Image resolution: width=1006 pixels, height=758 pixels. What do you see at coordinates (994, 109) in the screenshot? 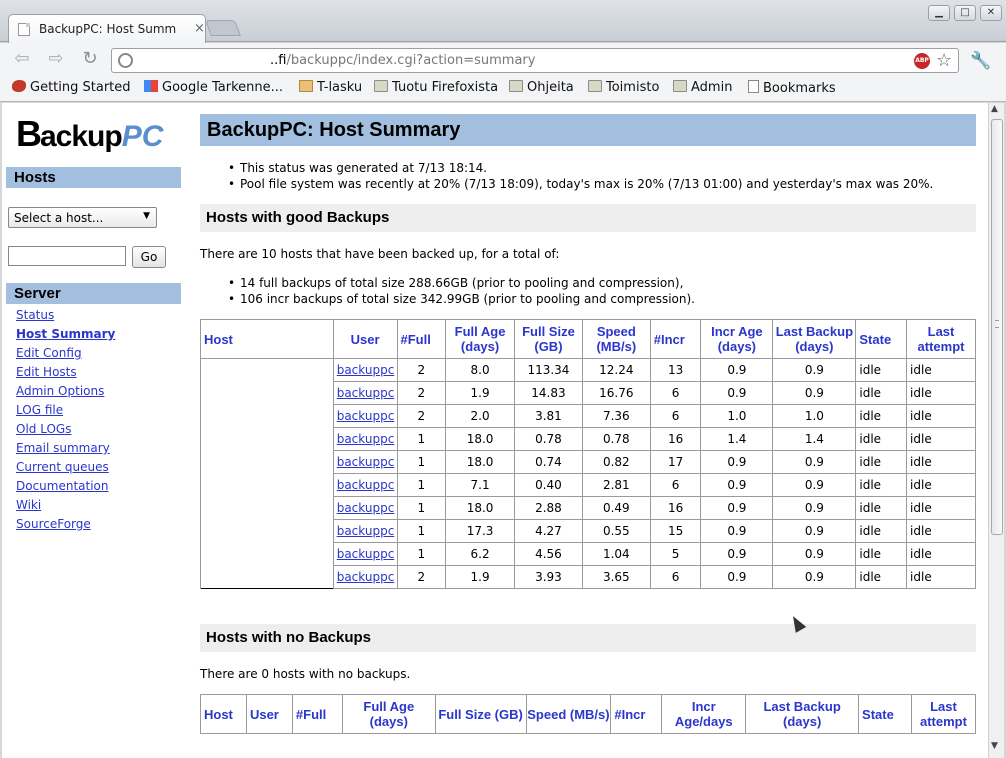
I see `scroll-up-icon: ▲` at bounding box center [994, 109].